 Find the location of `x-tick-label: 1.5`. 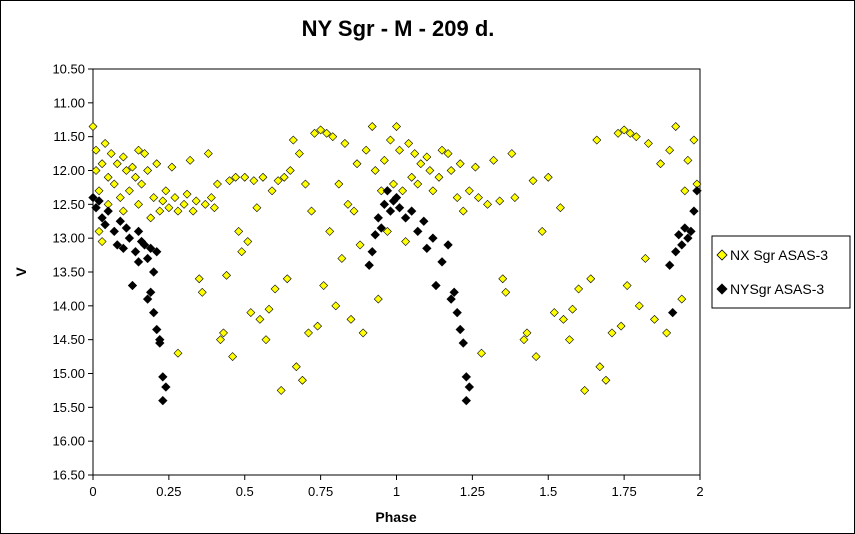

x-tick-label: 1.5 is located at coordinates (548, 491).